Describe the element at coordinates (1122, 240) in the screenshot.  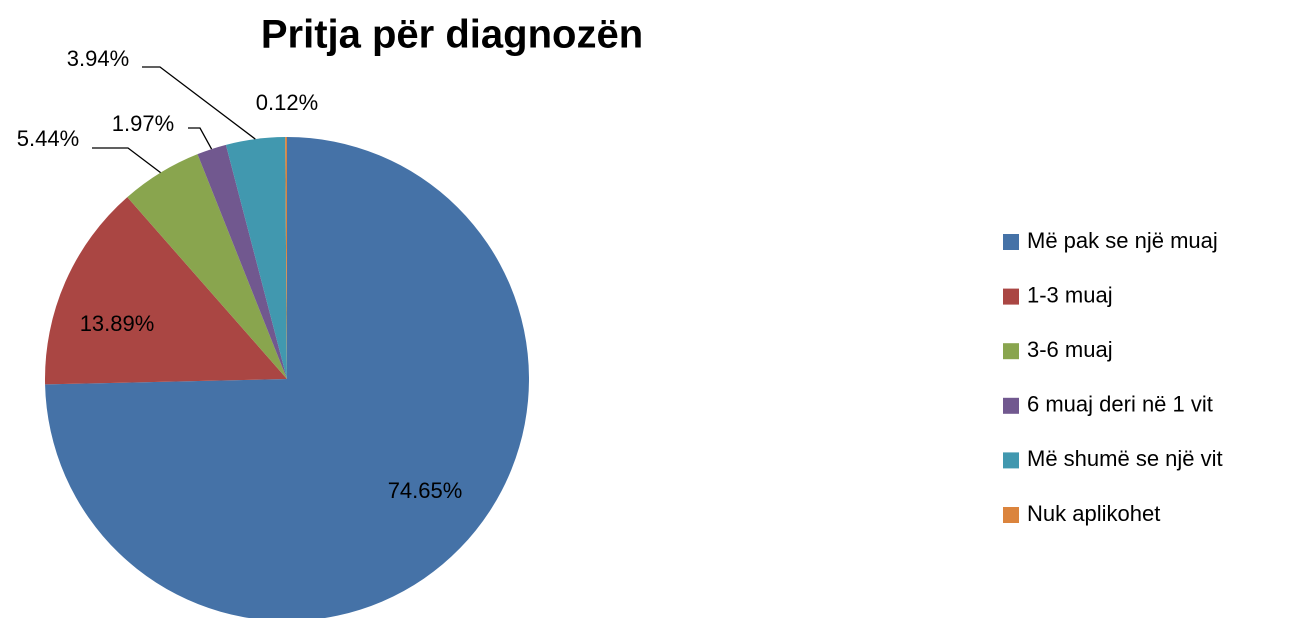
I see `legend-label: Më pak se një muaj` at that location.